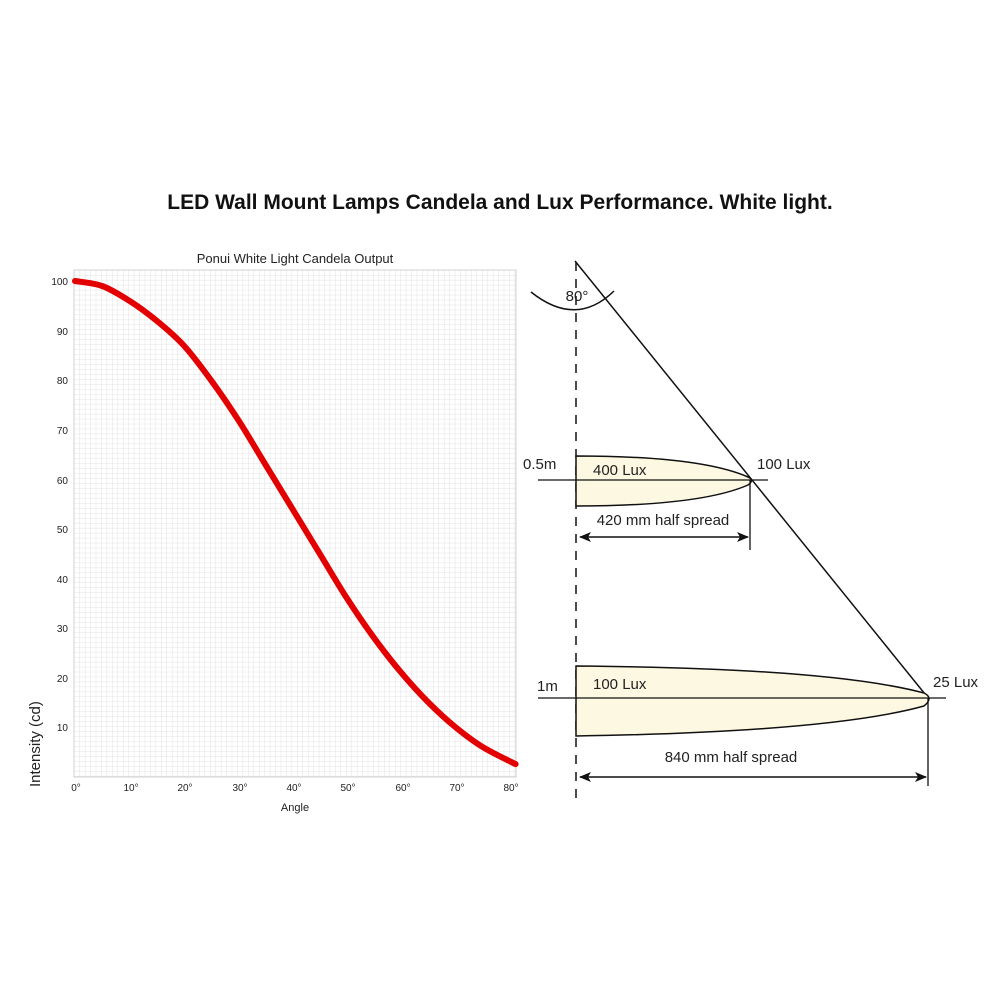 The image size is (1000, 1000). I want to click on spread-label-0.5m: 420 mm half spread, so click(663, 520).